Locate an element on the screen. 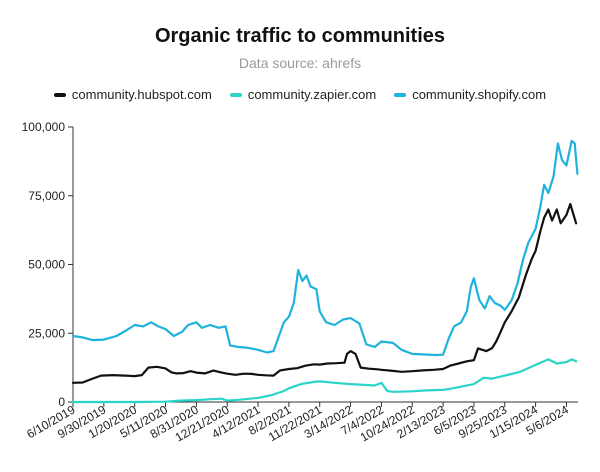 Image resolution: width=600 pixels, height=472 pixels. chart-title: Organic traffic to communities is located at coordinates (300, 36).